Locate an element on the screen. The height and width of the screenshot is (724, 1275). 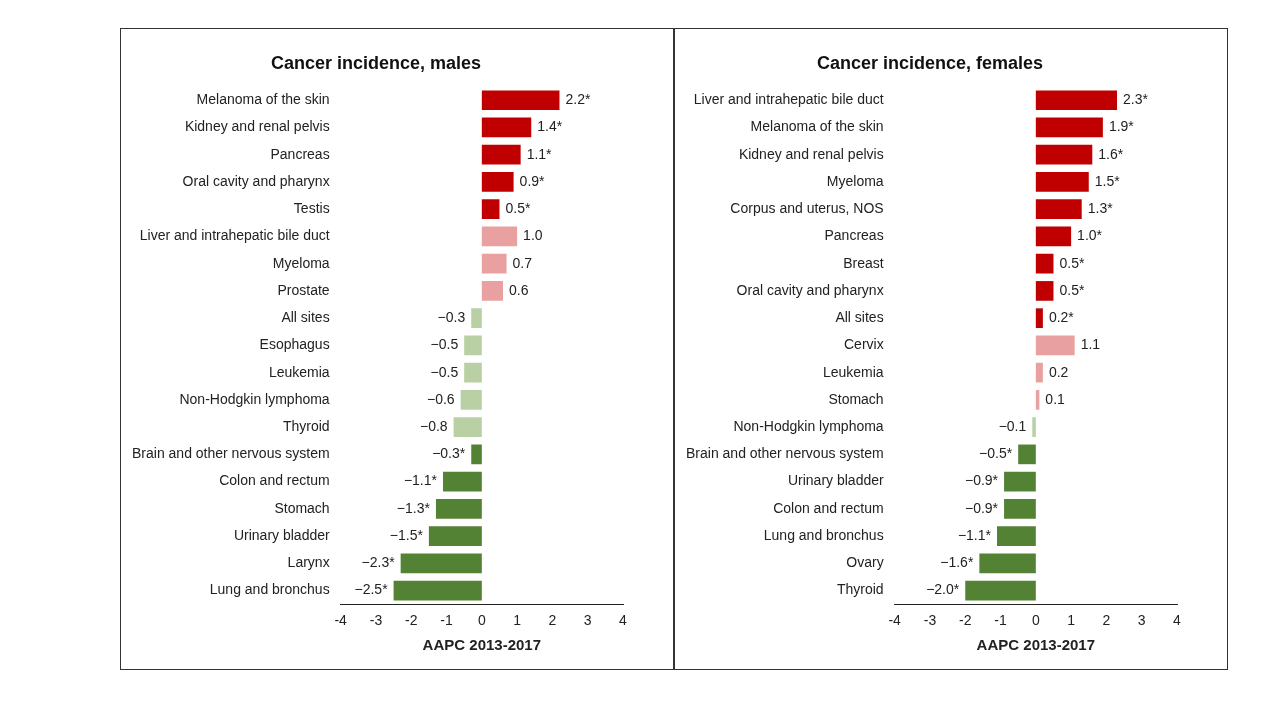
y-tick-label: Esophagus is located at coordinates (294, 344).